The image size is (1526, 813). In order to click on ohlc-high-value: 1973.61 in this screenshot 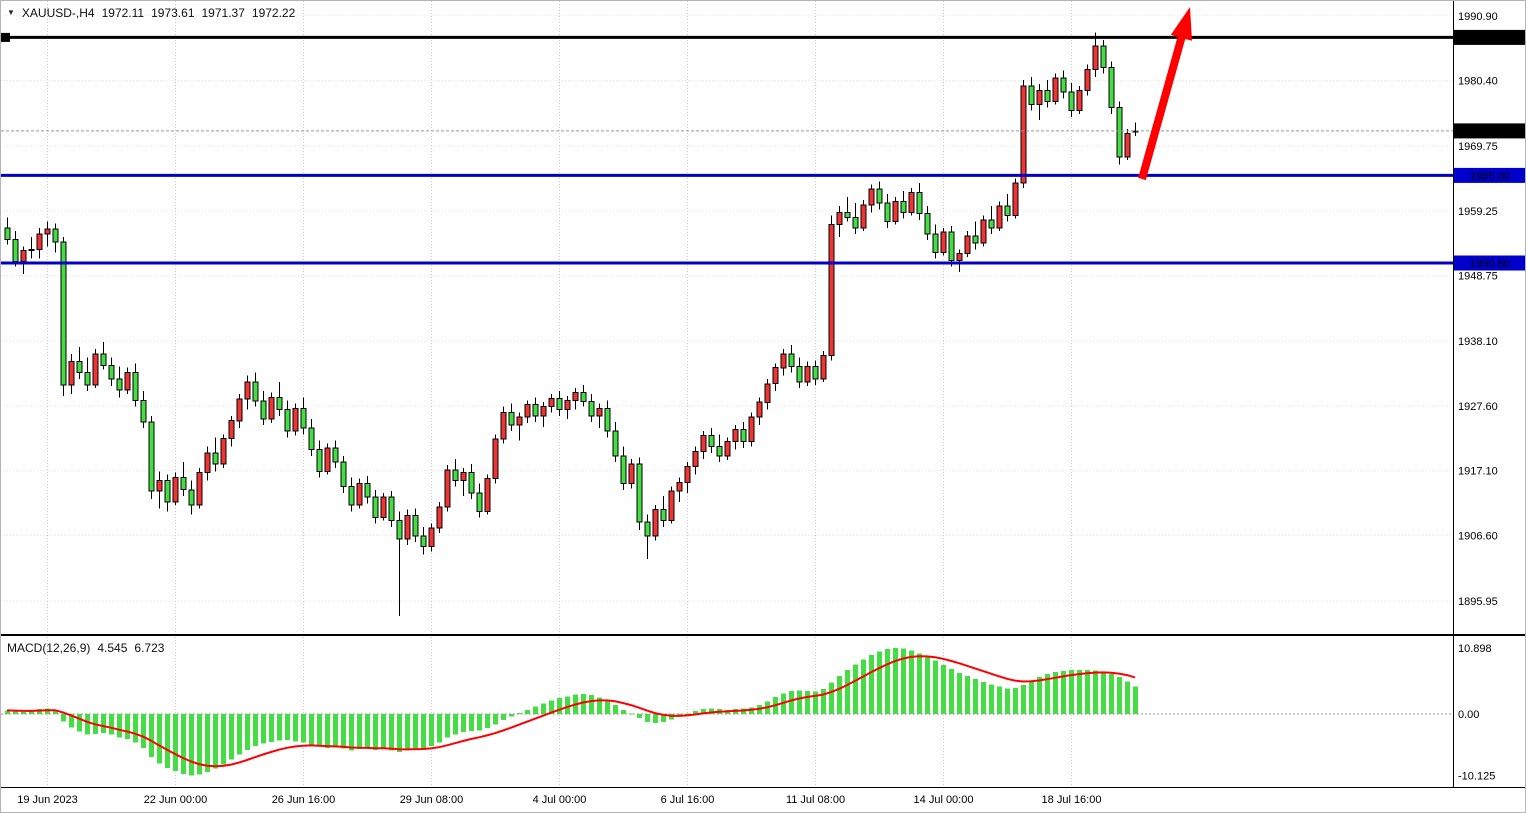, I will do `click(173, 13)`.